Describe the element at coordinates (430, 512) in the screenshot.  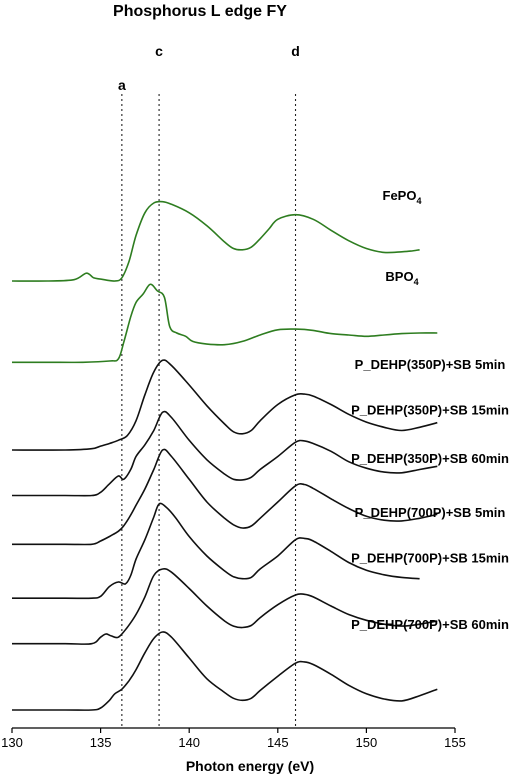
I see `series-label-5: P_DEHP(700P)+SB 5min` at that location.